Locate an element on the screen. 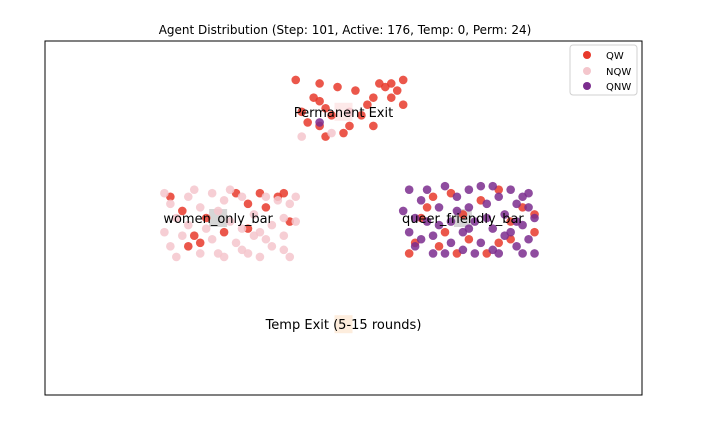  legend-marker-nqw is located at coordinates (587, 71).